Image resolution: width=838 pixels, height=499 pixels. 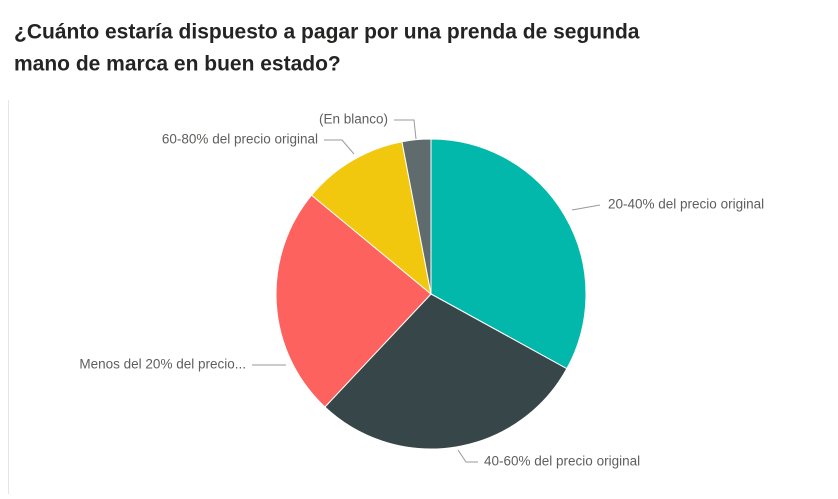 What do you see at coordinates (240, 139) in the screenshot?
I see `slice-label: 60-80% del precio original` at bounding box center [240, 139].